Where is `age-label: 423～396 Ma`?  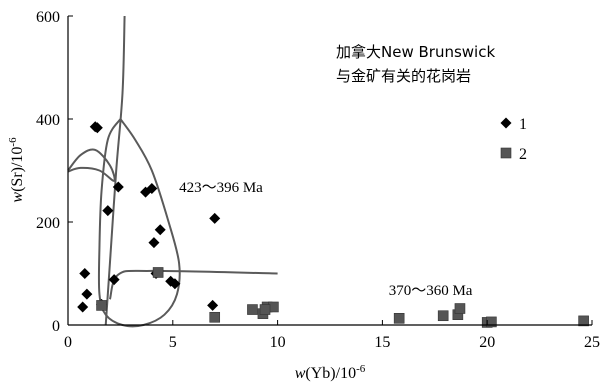 age-label: 423～396 Ma is located at coordinates (221, 188).